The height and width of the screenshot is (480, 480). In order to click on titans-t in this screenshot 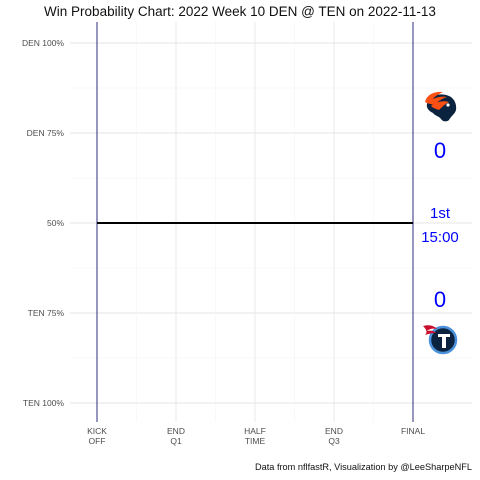, I will do `click(444, 341)`.